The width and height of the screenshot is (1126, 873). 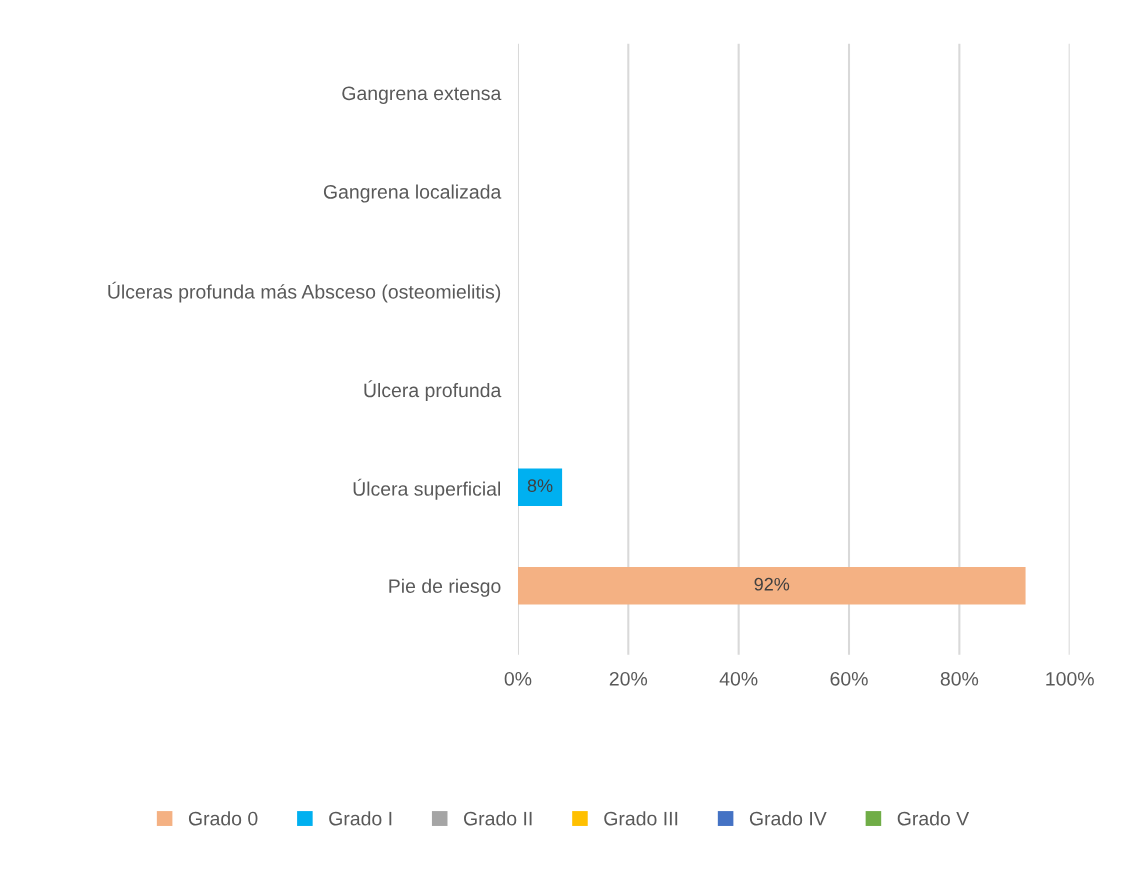 What do you see at coordinates (360, 818) in the screenshot?
I see `legend-label: Grado I` at bounding box center [360, 818].